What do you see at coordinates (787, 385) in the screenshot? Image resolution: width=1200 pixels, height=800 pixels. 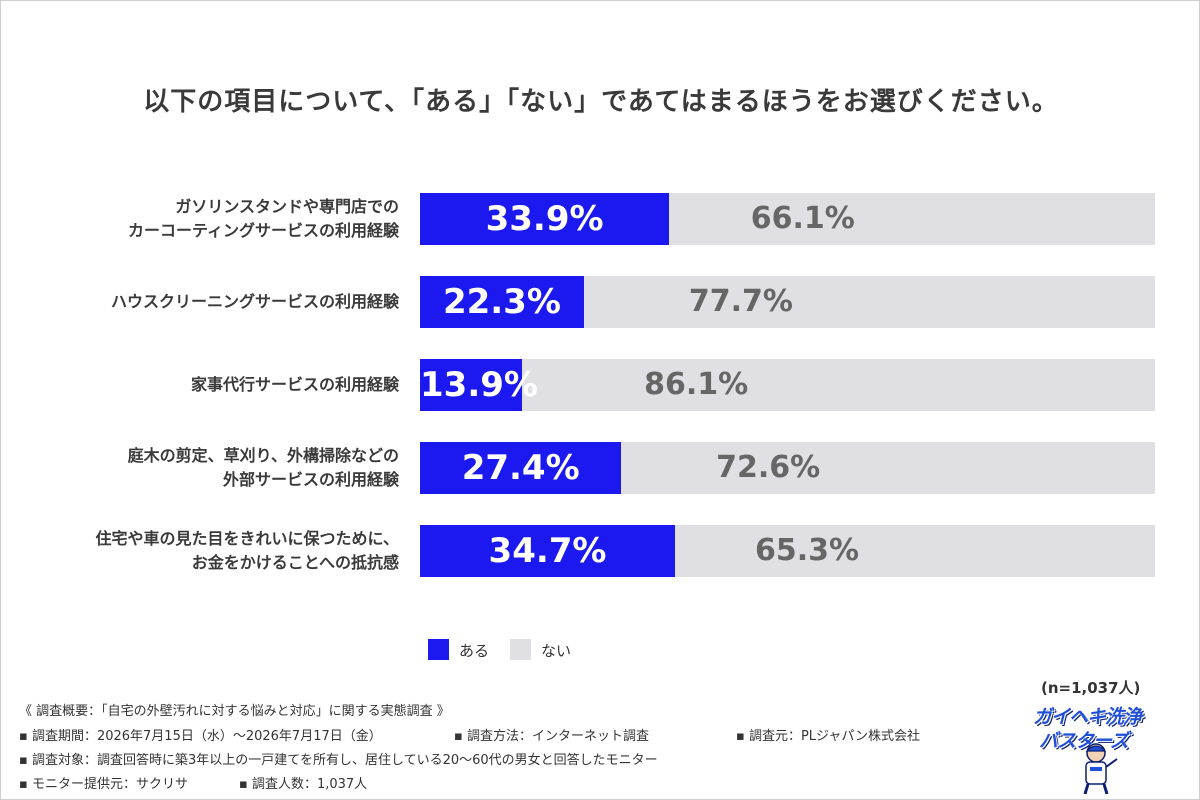 I see `bar-nai: 13.9% 86.1%` at bounding box center [787, 385].